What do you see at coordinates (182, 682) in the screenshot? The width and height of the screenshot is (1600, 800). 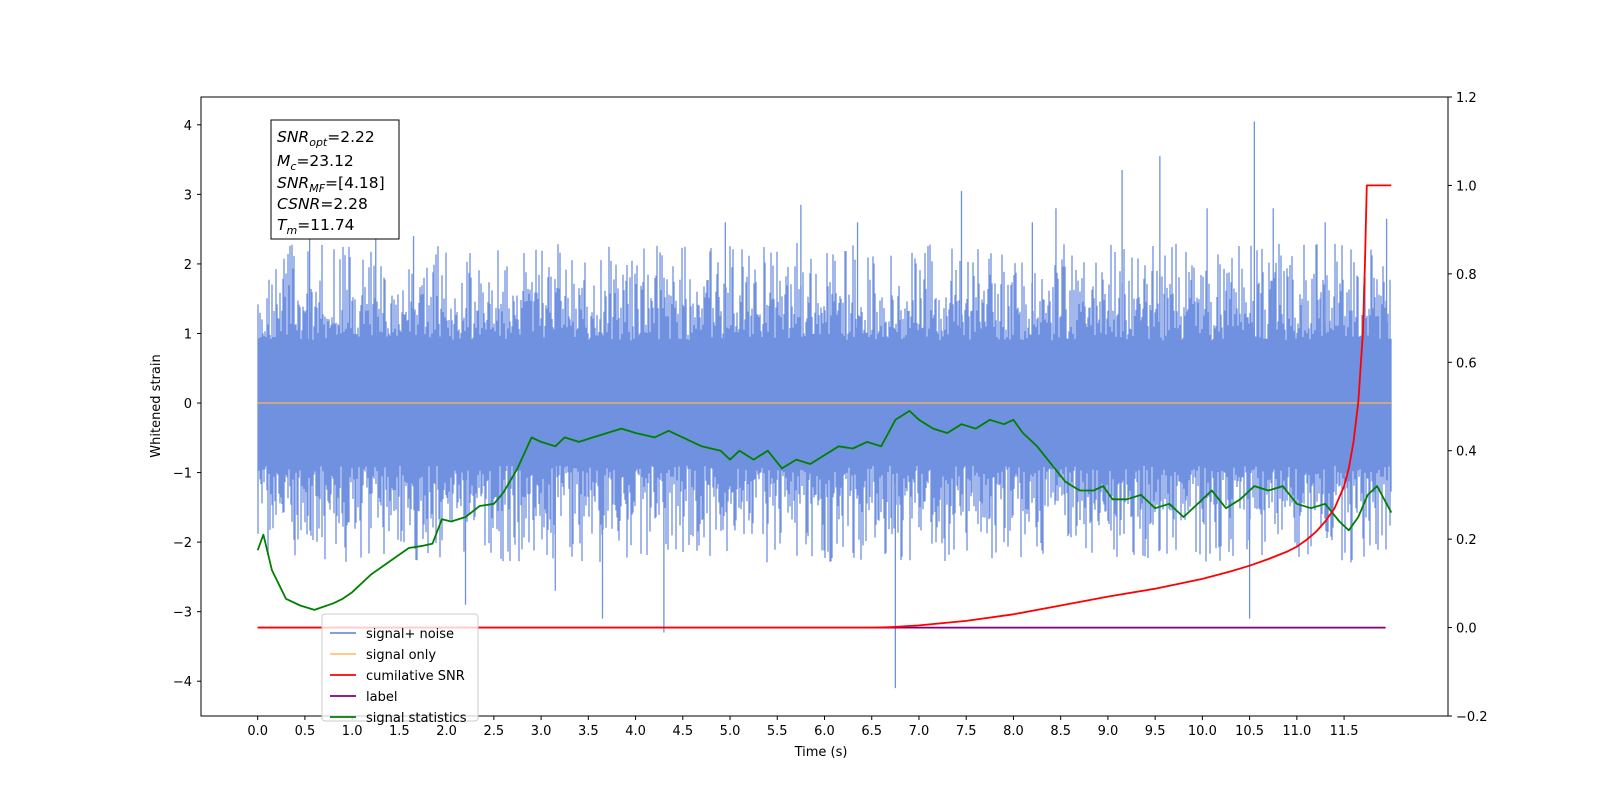 I see `y-left-tick-label: −4` at bounding box center [182, 682].